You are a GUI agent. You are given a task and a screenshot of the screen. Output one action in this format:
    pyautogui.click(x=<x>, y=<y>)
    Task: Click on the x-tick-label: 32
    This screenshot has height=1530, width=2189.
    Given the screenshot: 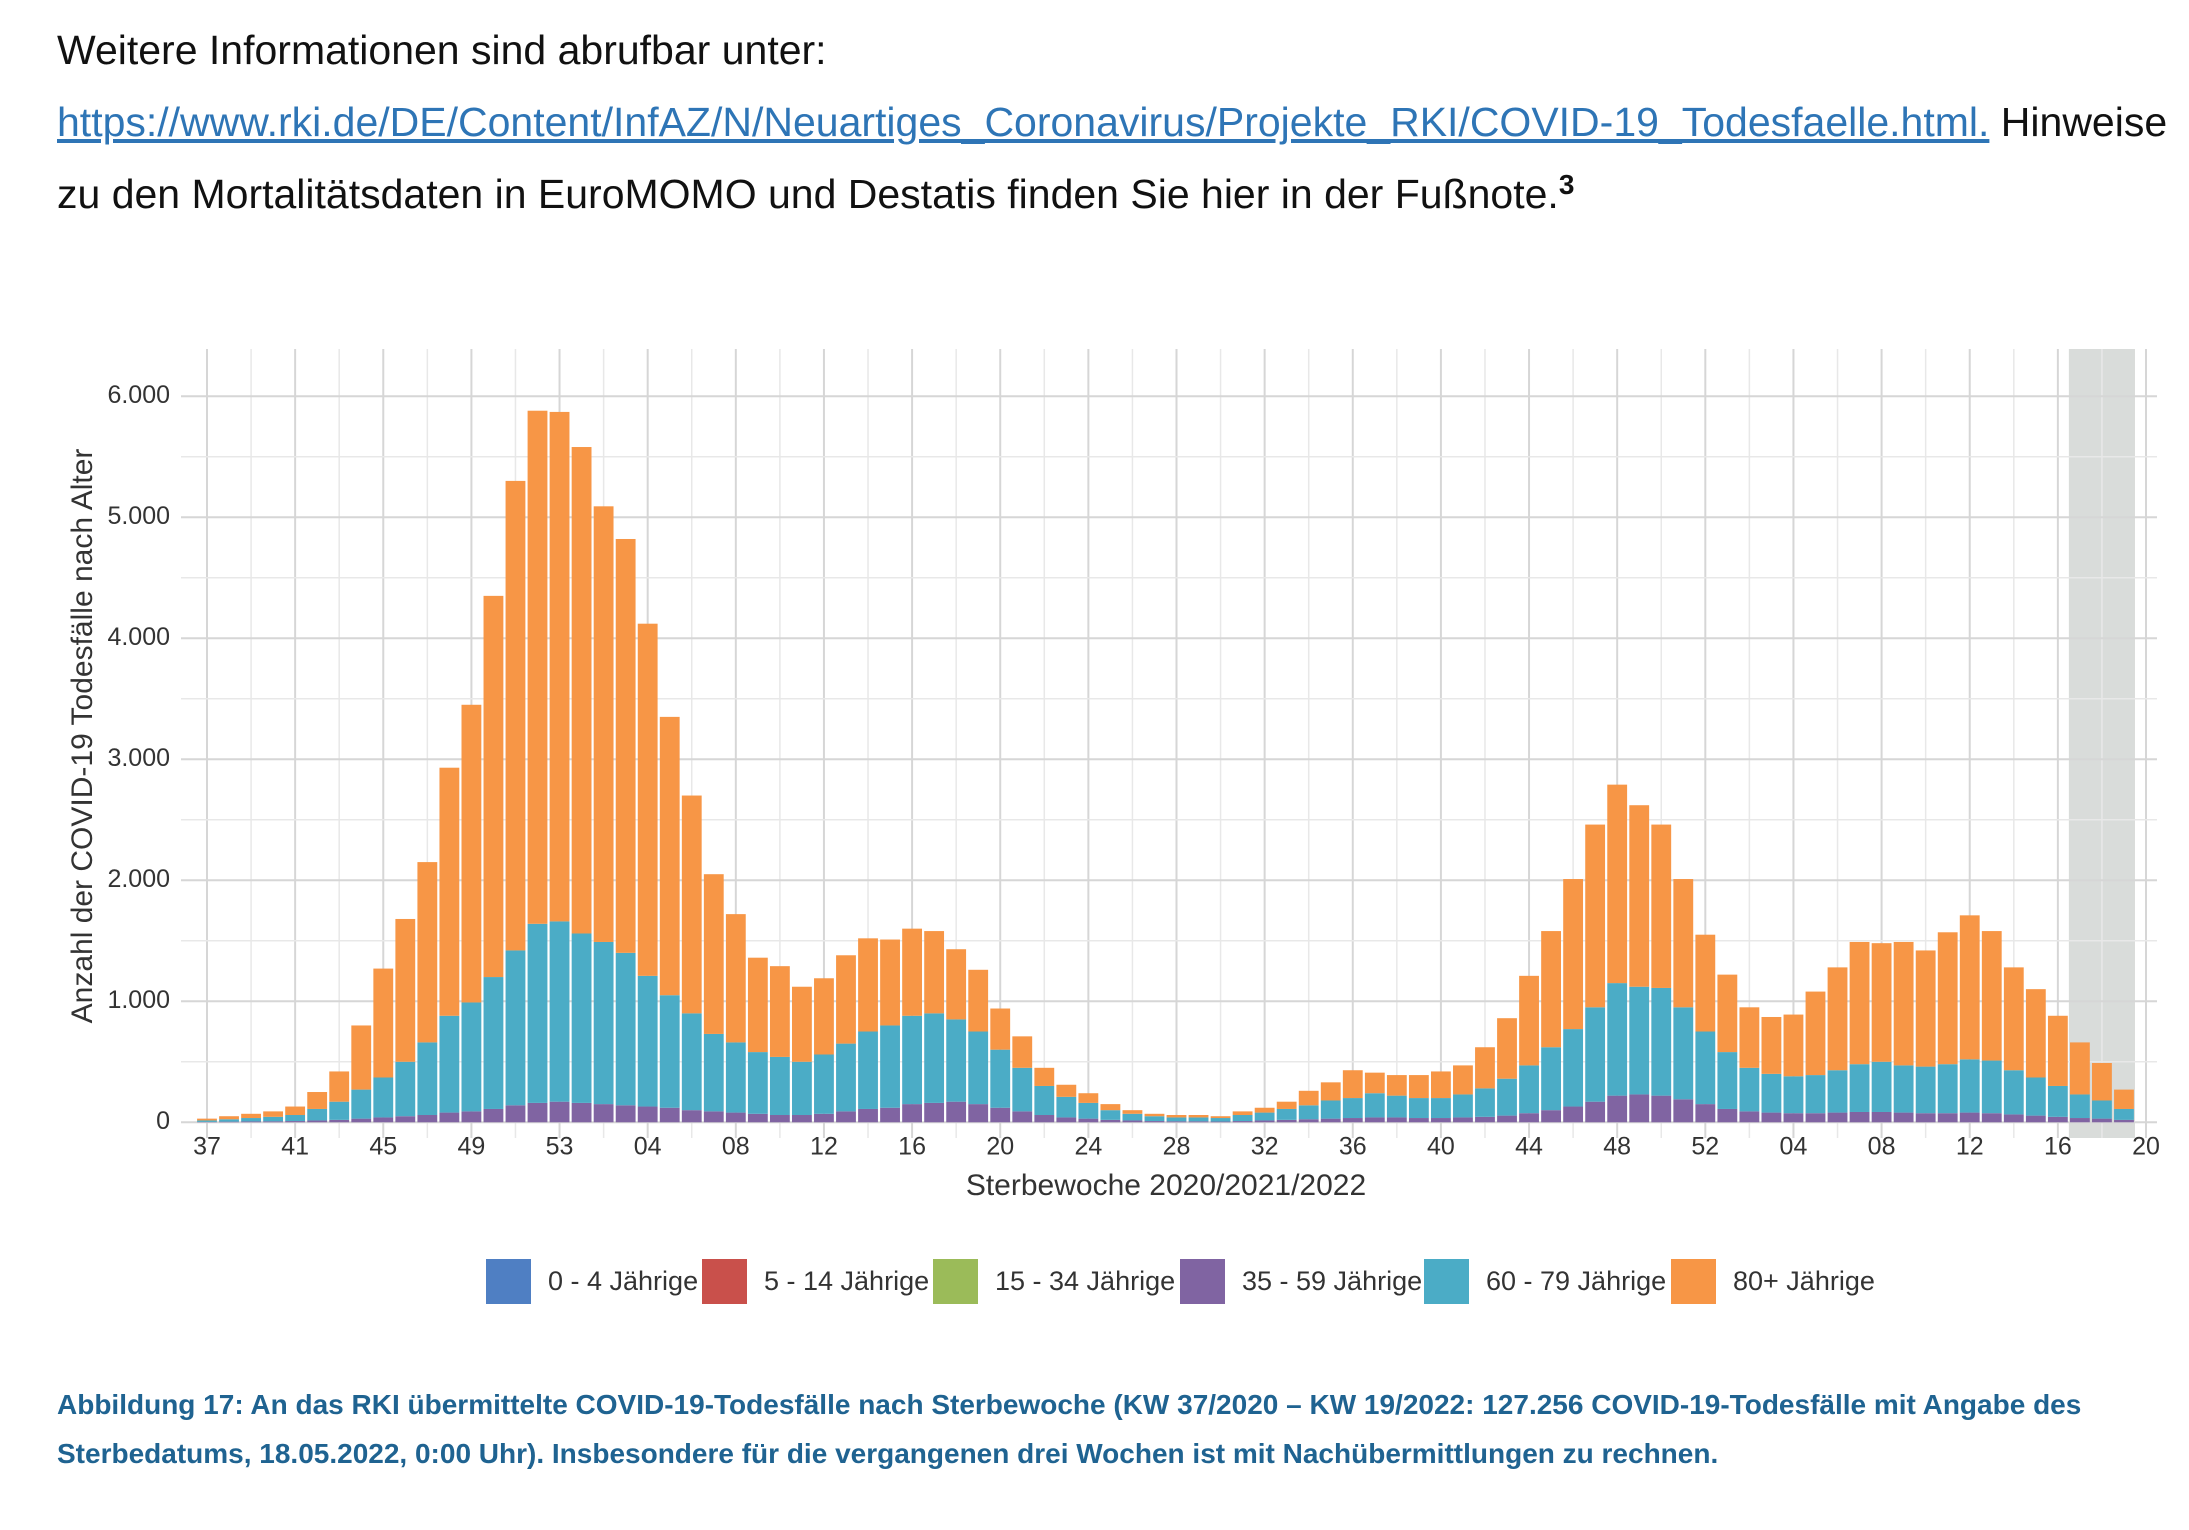 What is the action you would take?
    pyautogui.click(x=1265, y=1147)
    